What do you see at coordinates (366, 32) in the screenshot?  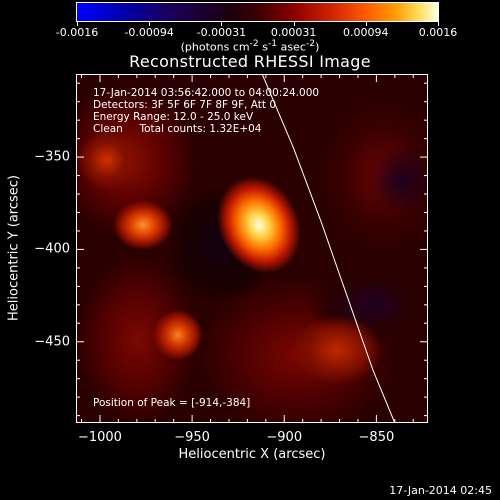 I see `colorbar-tick-label: 0.00094` at bounding box center [366, 32].